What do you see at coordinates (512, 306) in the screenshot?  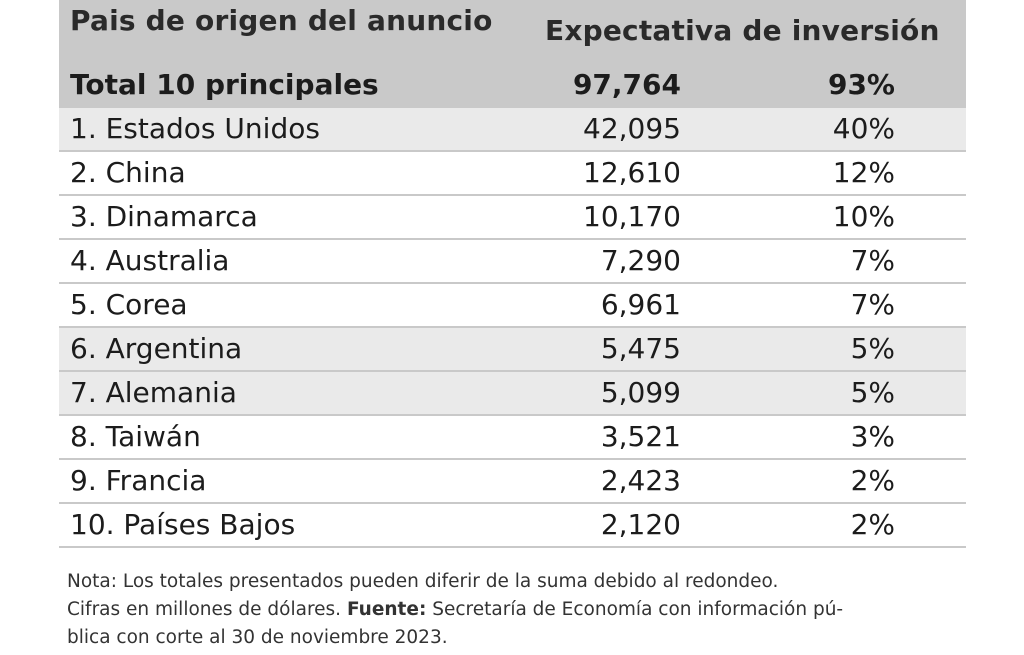 I see `table-row: 5. Corea 6,961 7%` at bounding box center [512, 306].